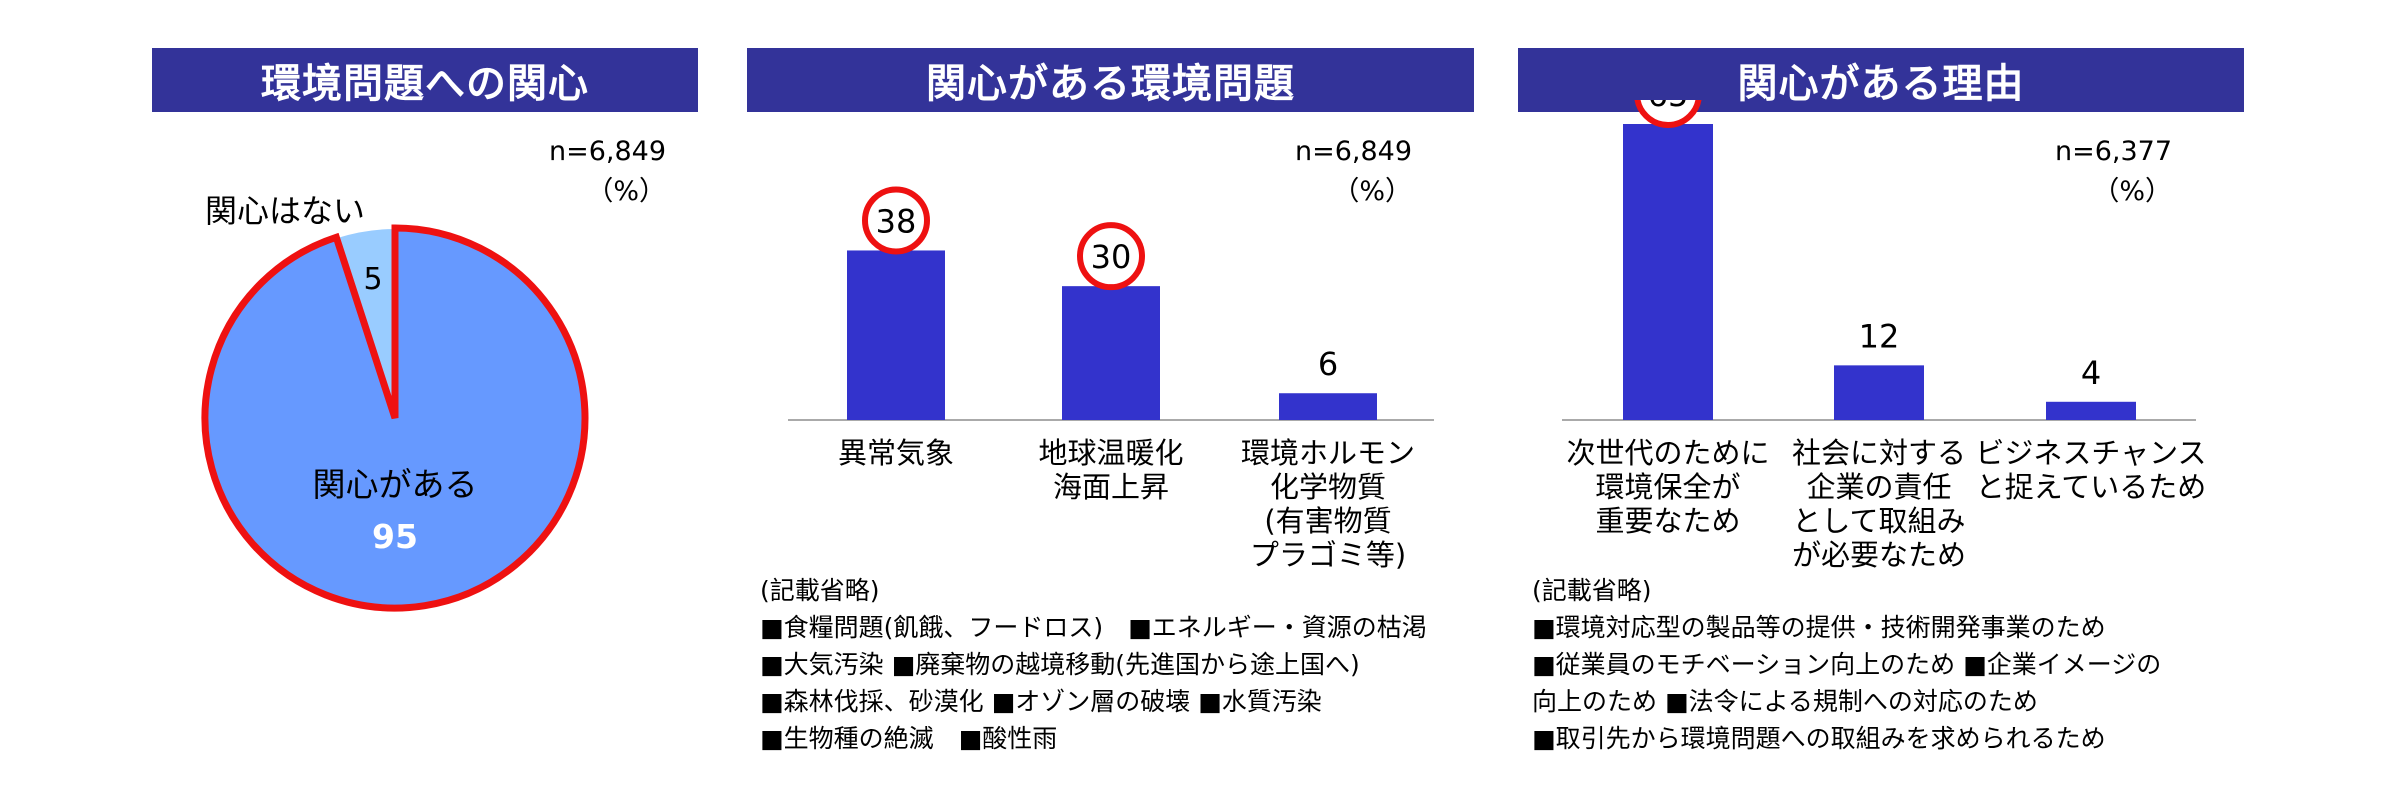 The image size is (2392, 800). I want to click on pie-label-interested: 関心がある, so click(395, 484).